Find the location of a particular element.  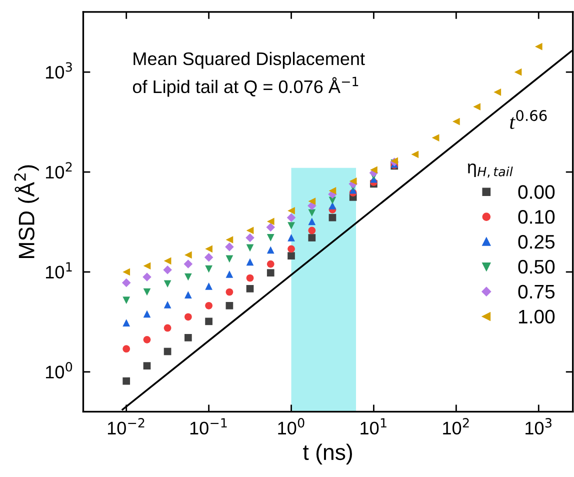

x-tick-label: 10$^{0}$ is located at coordinates (291, 426).